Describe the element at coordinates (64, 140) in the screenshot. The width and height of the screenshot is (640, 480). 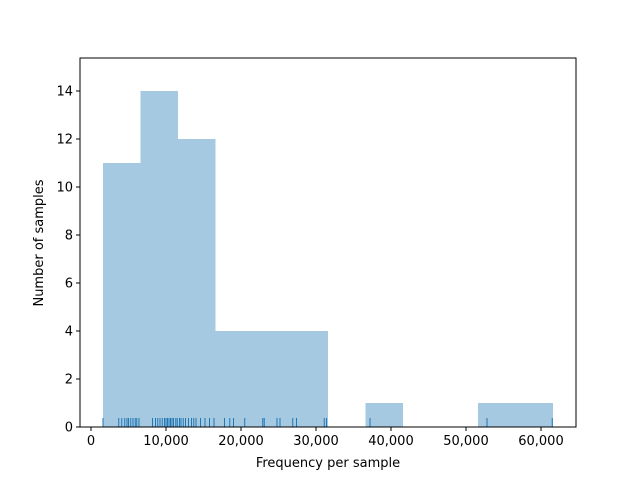
I see `y-tick-label: 12` at that location.